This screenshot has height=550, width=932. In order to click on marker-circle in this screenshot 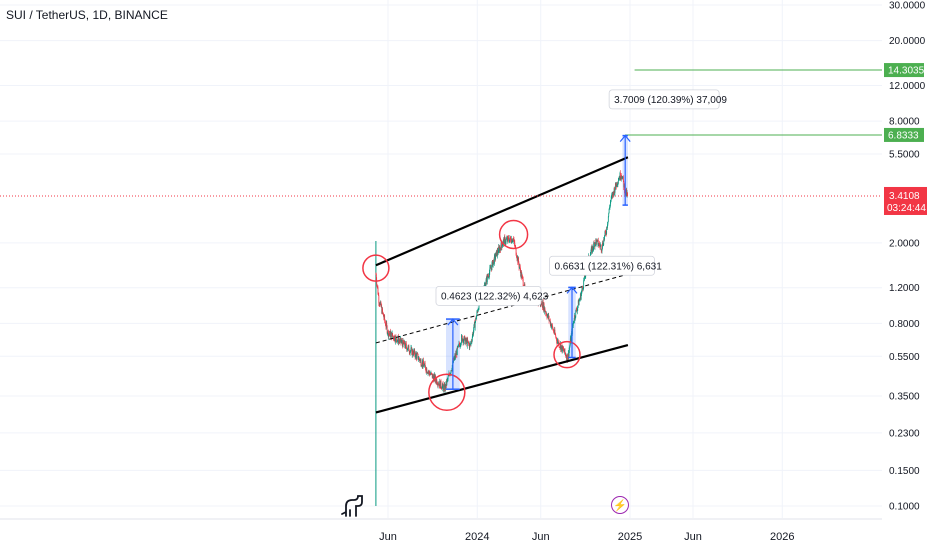, I will do `click(447, 392)`.